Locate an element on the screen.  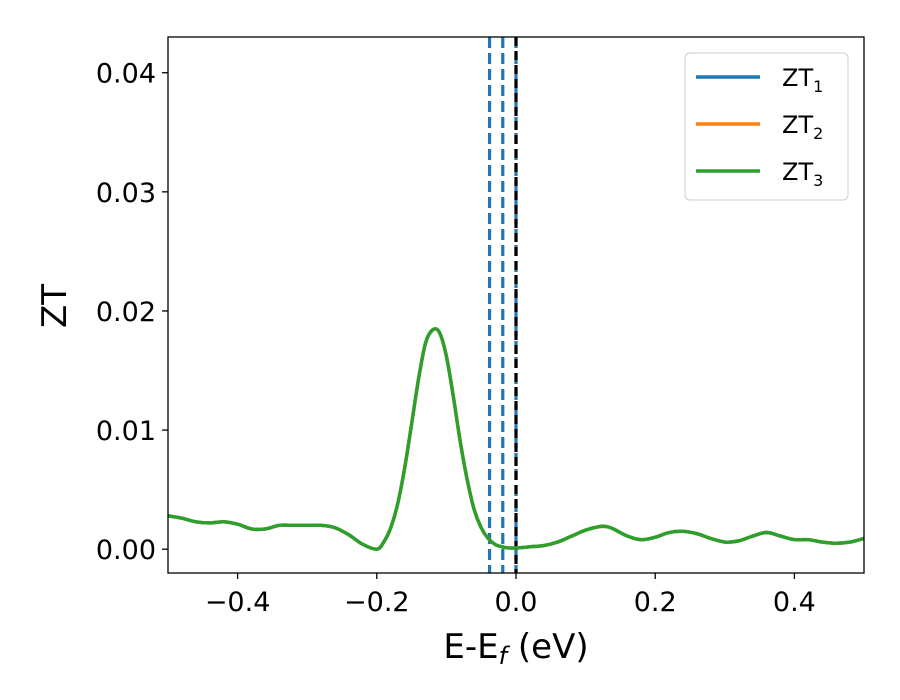
y-tick-label: 0.04 is located at coordinates (126, 74).